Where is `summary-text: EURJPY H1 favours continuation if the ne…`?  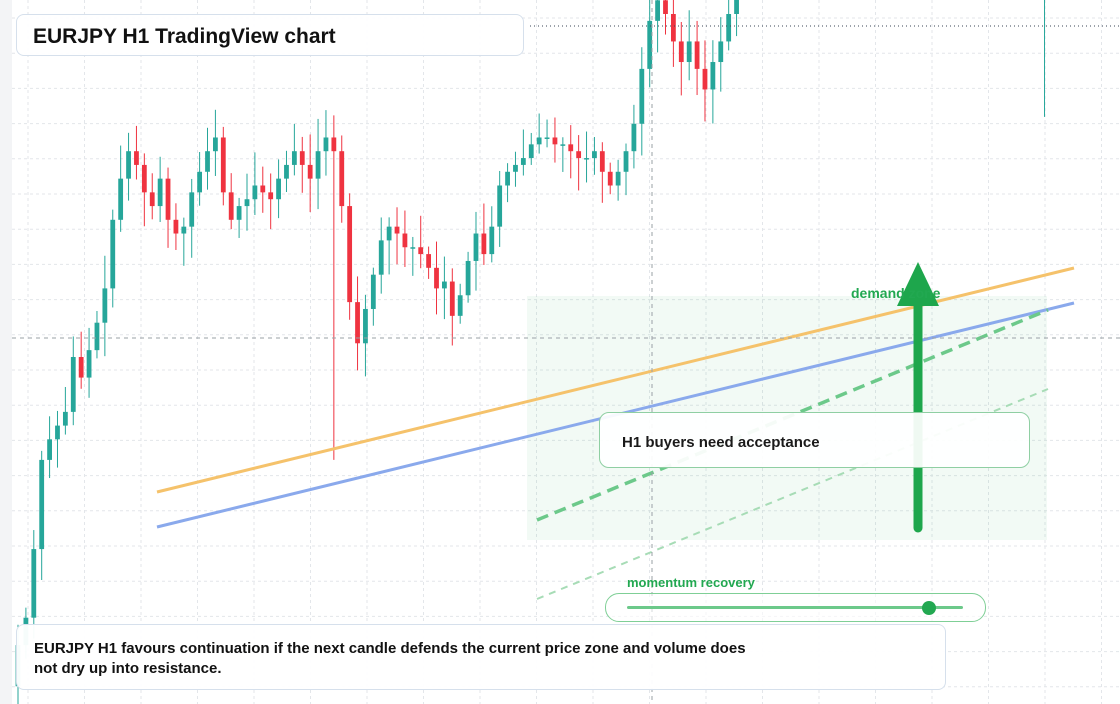
summary-text: EURJPY H1 favours continuation if the ne… is located at coordinates (390, 658).